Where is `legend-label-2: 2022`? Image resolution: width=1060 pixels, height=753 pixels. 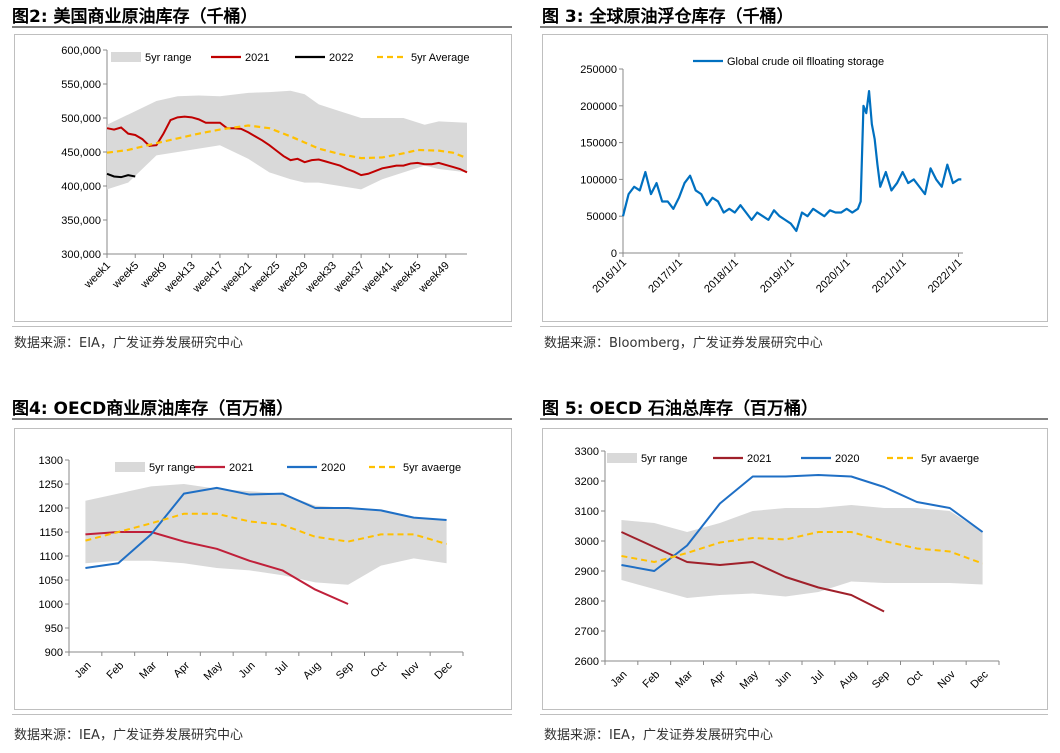
legend-label-2: 2022 is located at coordinates (341, 58).